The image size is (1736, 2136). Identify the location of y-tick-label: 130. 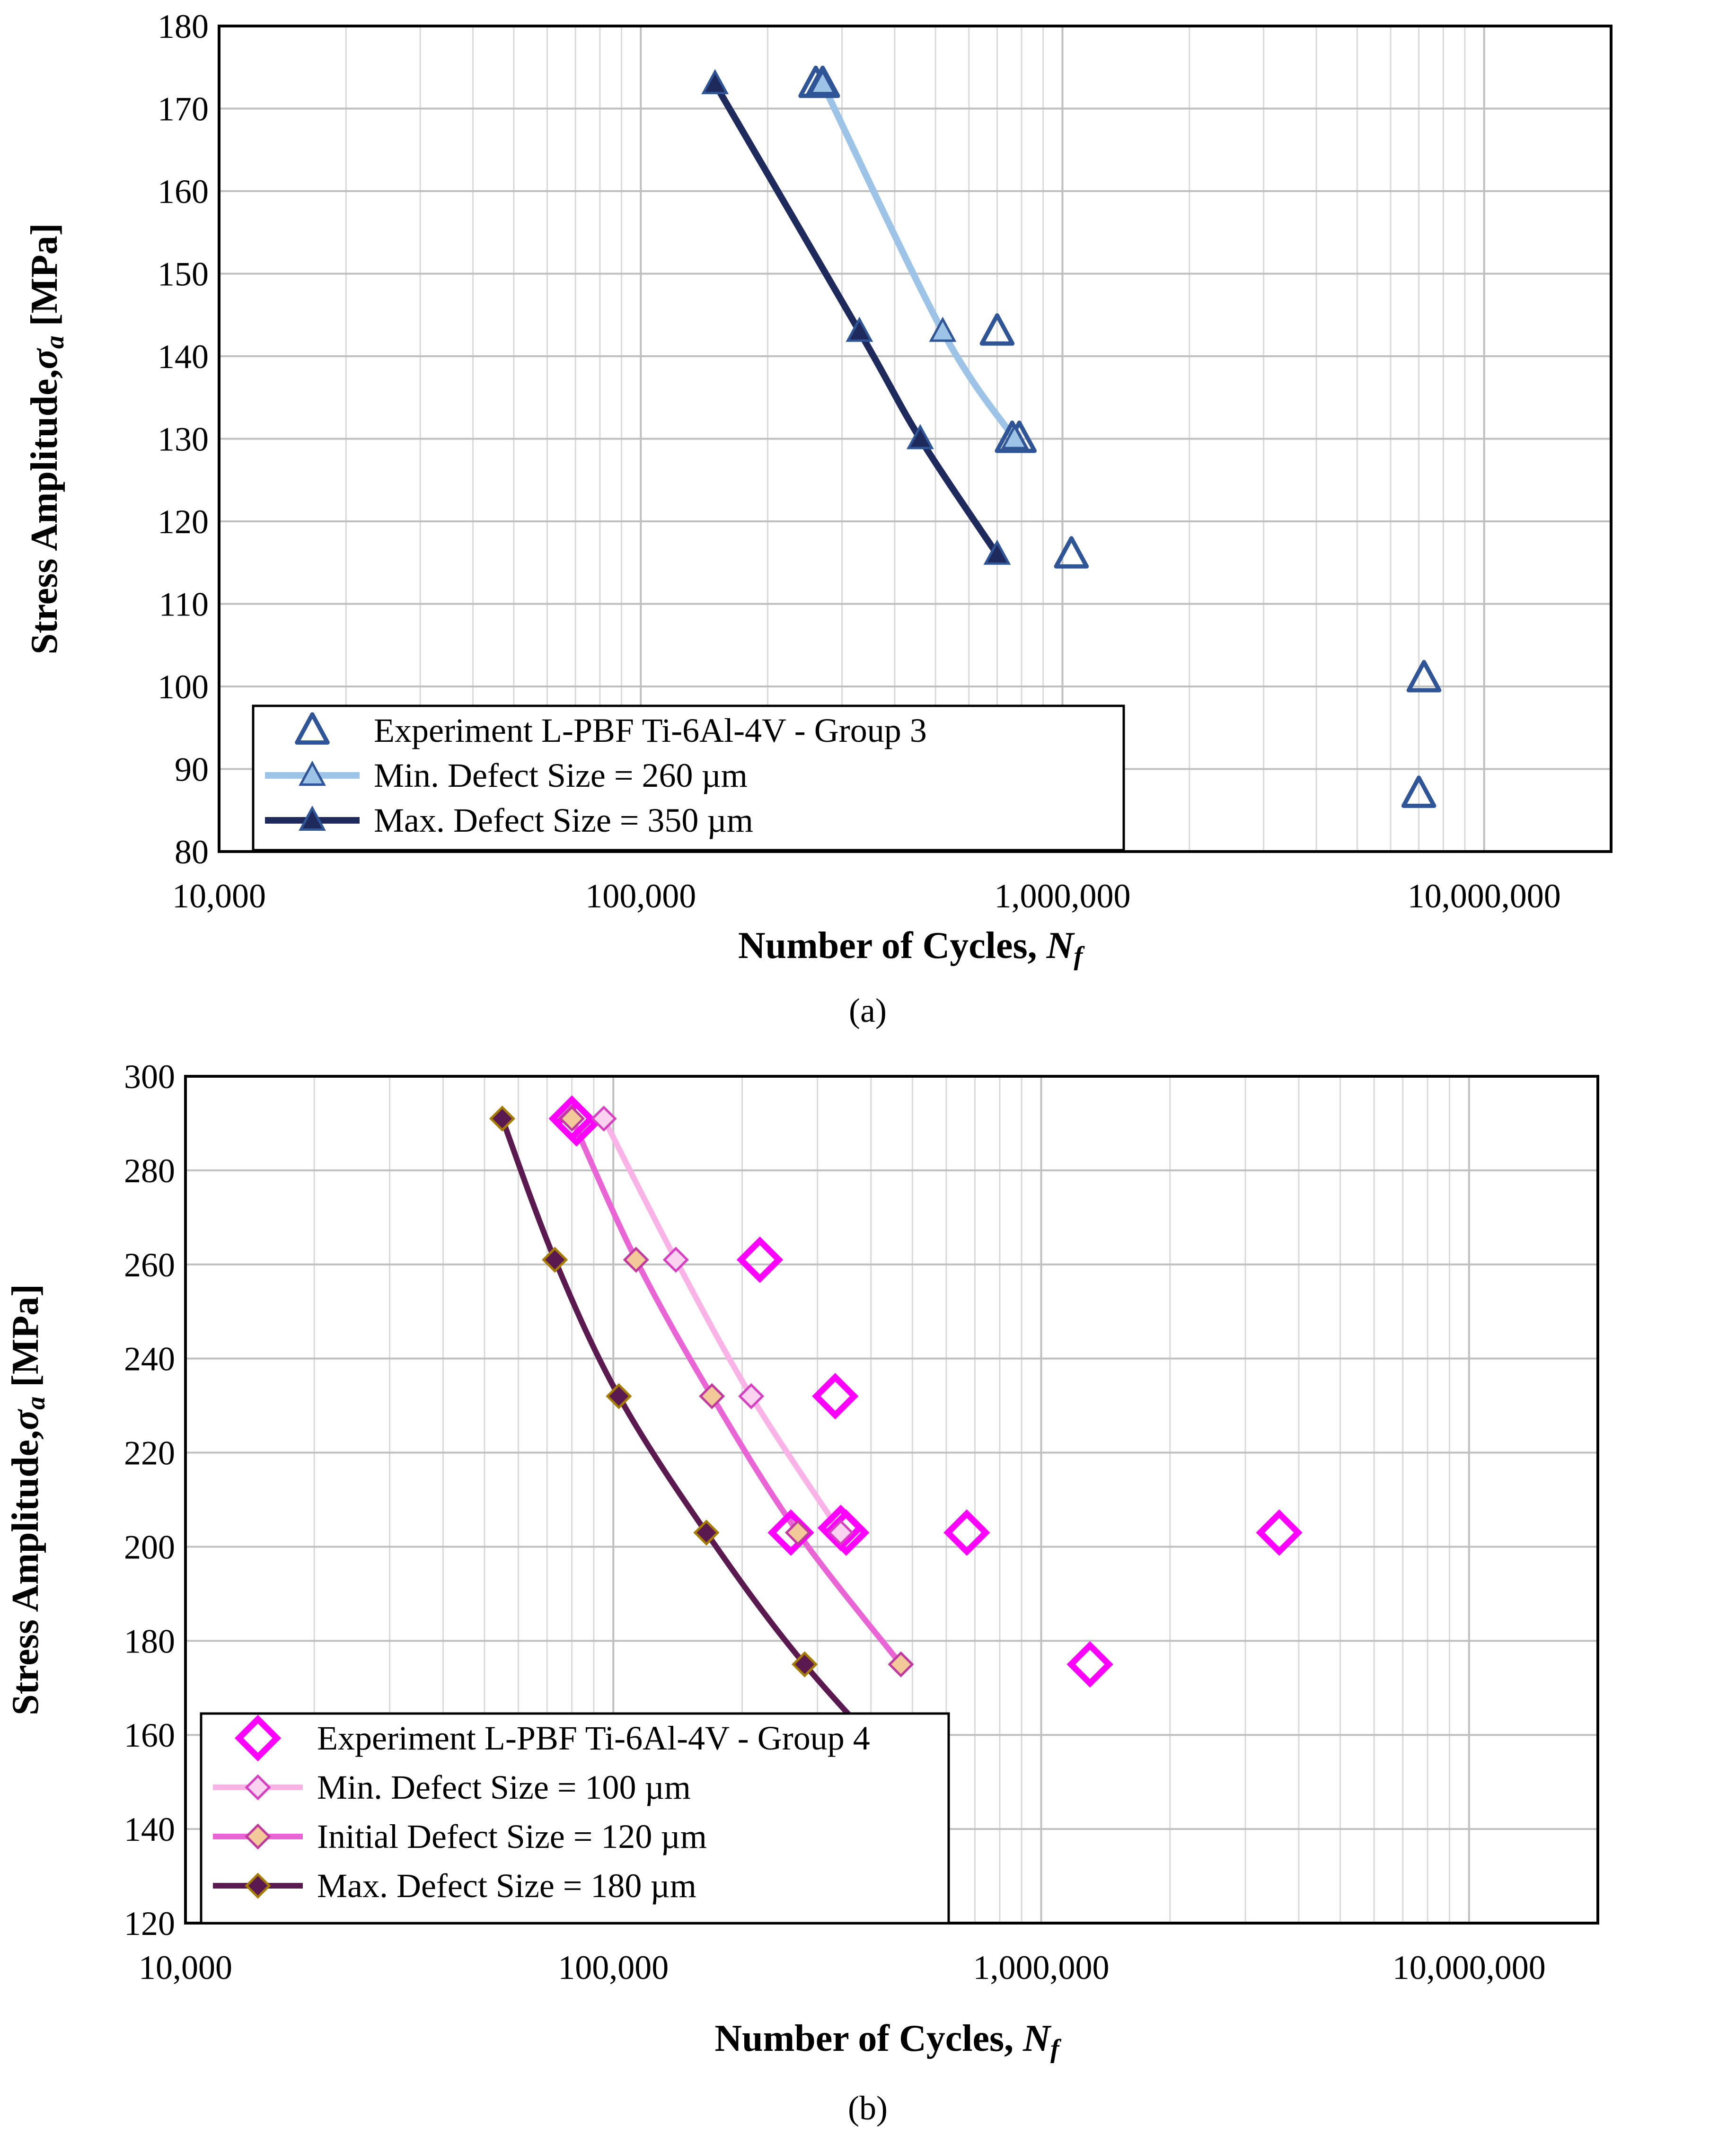
(183, 440).